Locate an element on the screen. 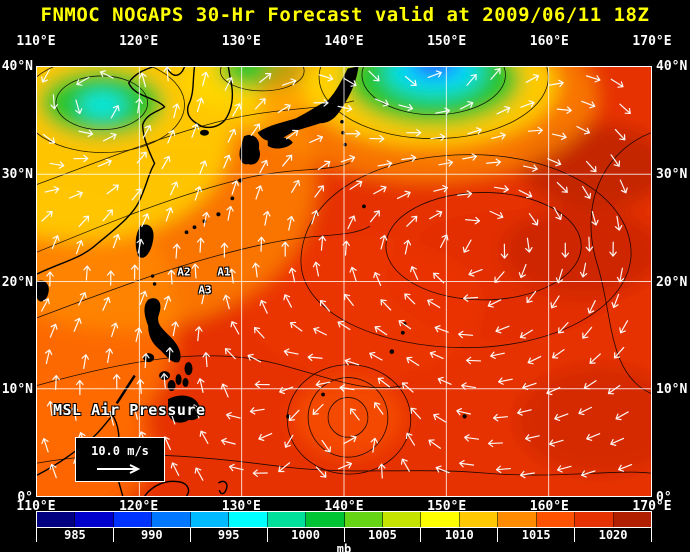 This screenshot has width=690, height=552. storm-marker-a1: A1 is located at coordinates (224, 272).